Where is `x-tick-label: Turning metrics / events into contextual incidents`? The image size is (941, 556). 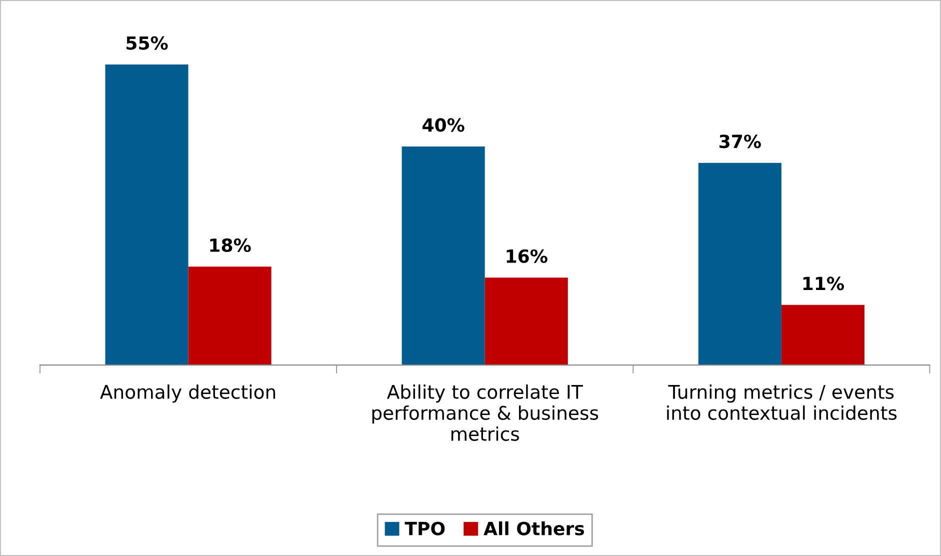 x-tick-label: Turning metrics / events into contextual incidents is located at coordinates (782, 402).